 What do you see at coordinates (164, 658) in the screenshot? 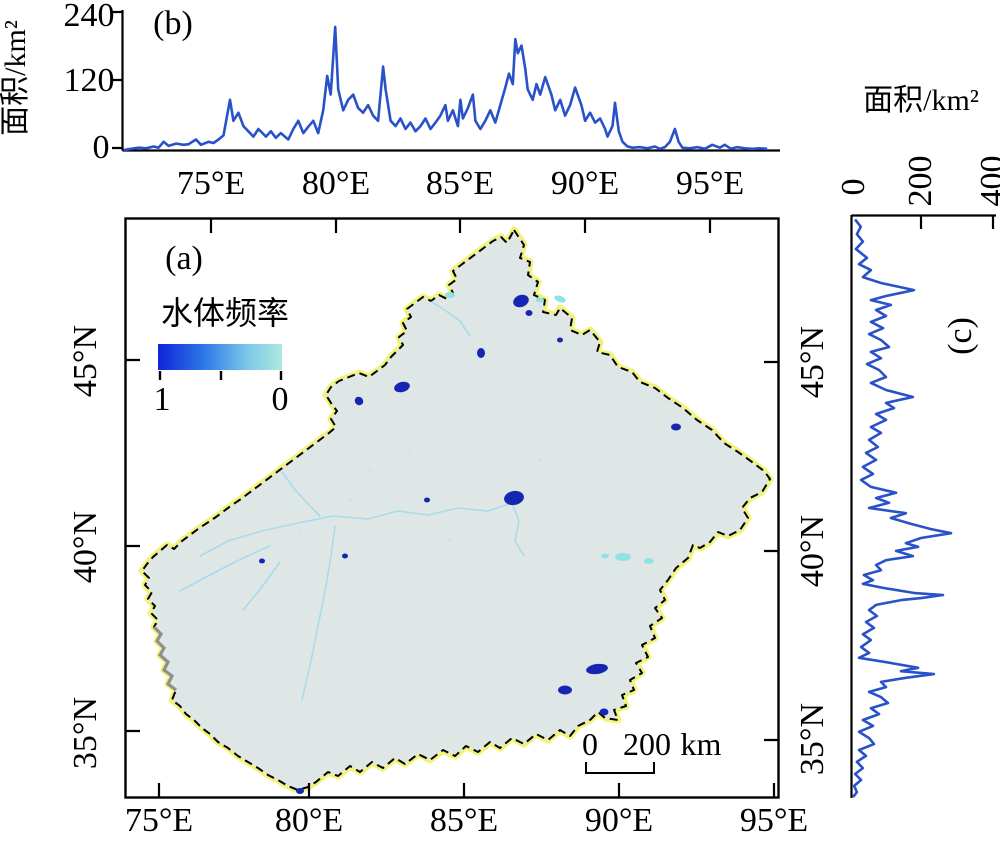
I see `map-disputed-boundary` at bounding box center [164, 658].